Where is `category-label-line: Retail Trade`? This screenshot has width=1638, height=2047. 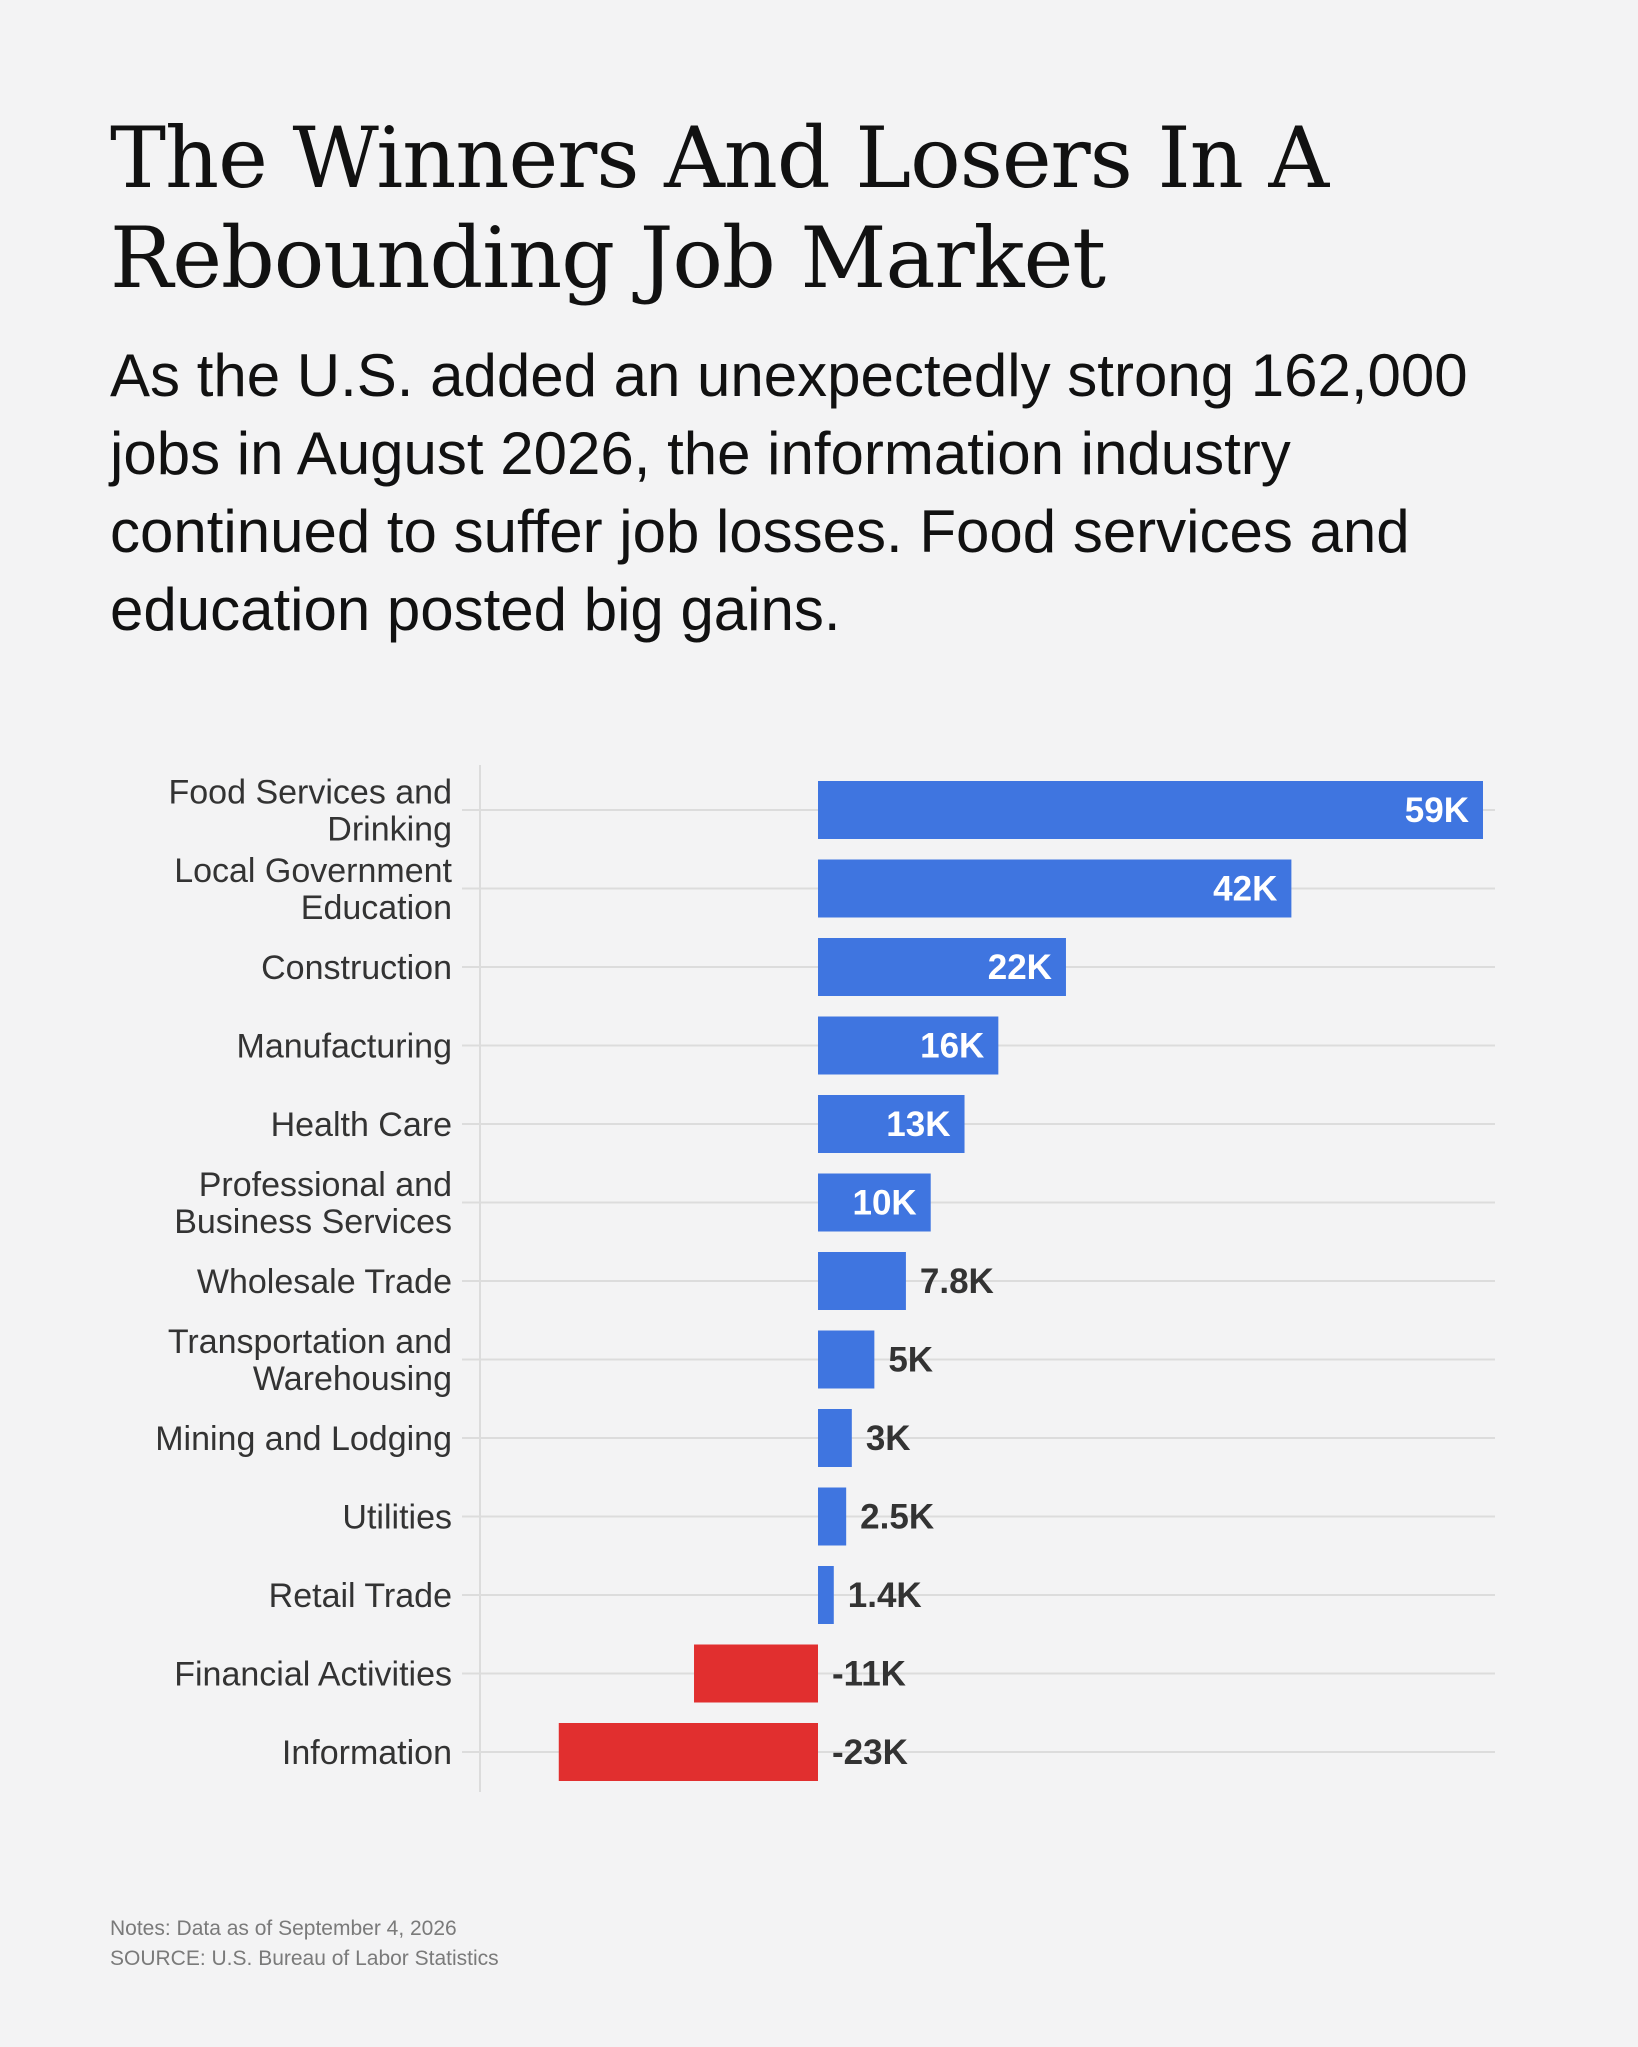 category-label-line: Retail Trade is located at coordinates (360, 1596).